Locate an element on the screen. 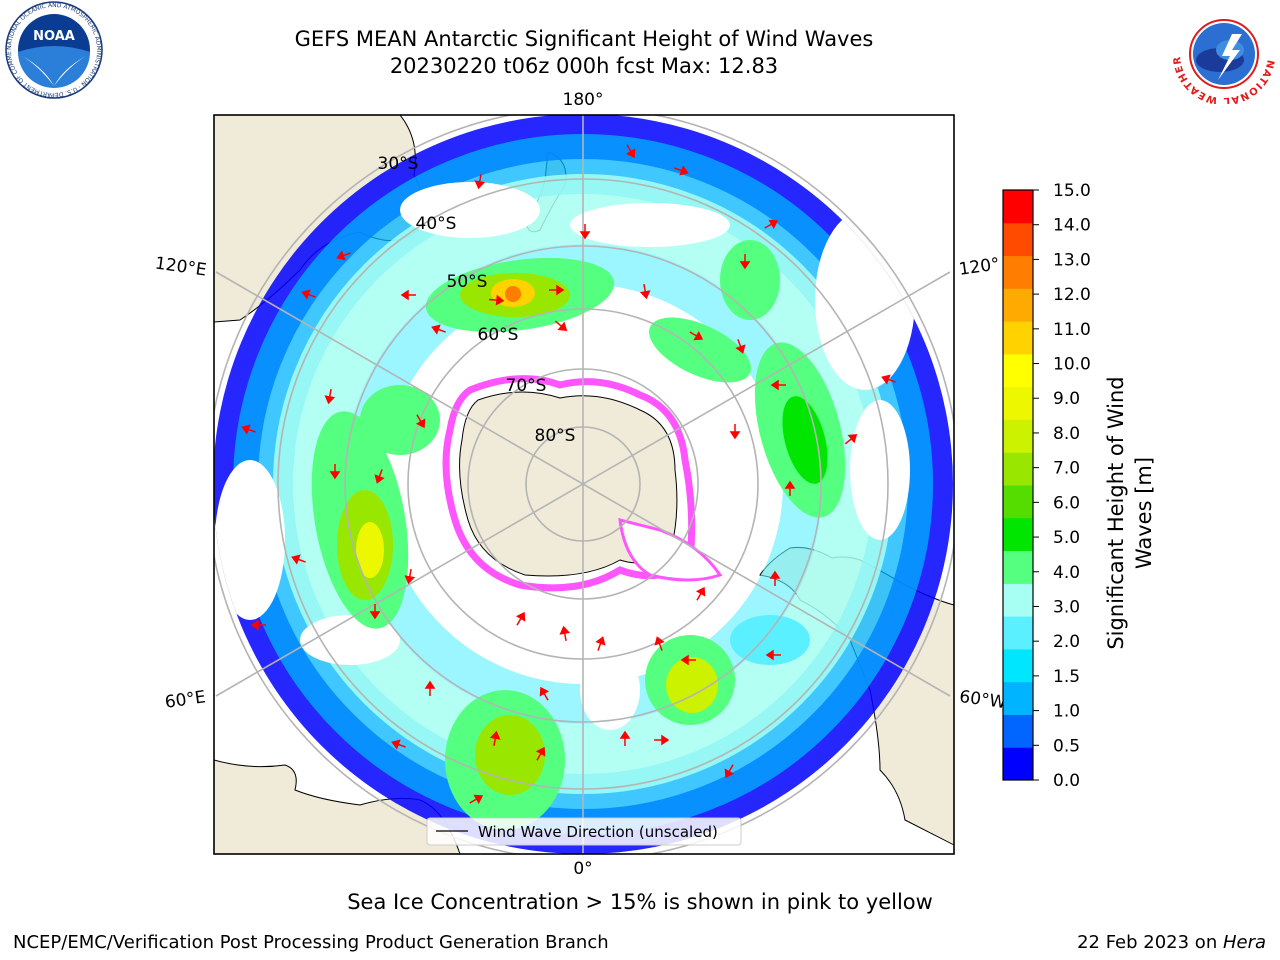  colorbar-tick-label: 15.0 is located at coordinates (1072, 191).